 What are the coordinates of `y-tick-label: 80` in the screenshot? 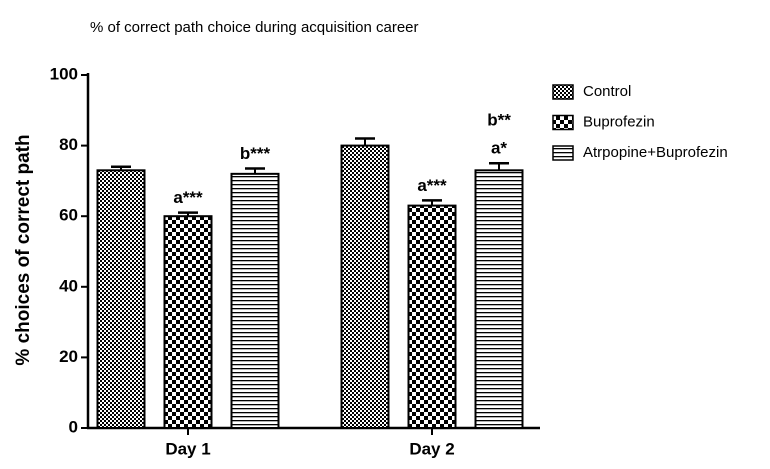 It's located at (68, 144).